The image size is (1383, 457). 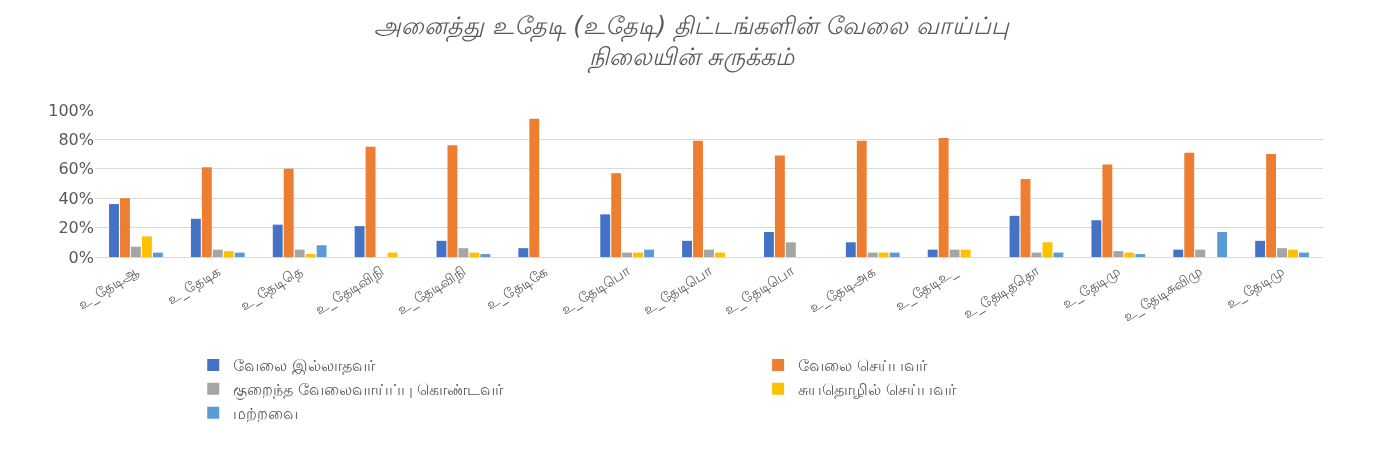 I want to click on legend-label: மற்றவை, so click(x=266, y=413).